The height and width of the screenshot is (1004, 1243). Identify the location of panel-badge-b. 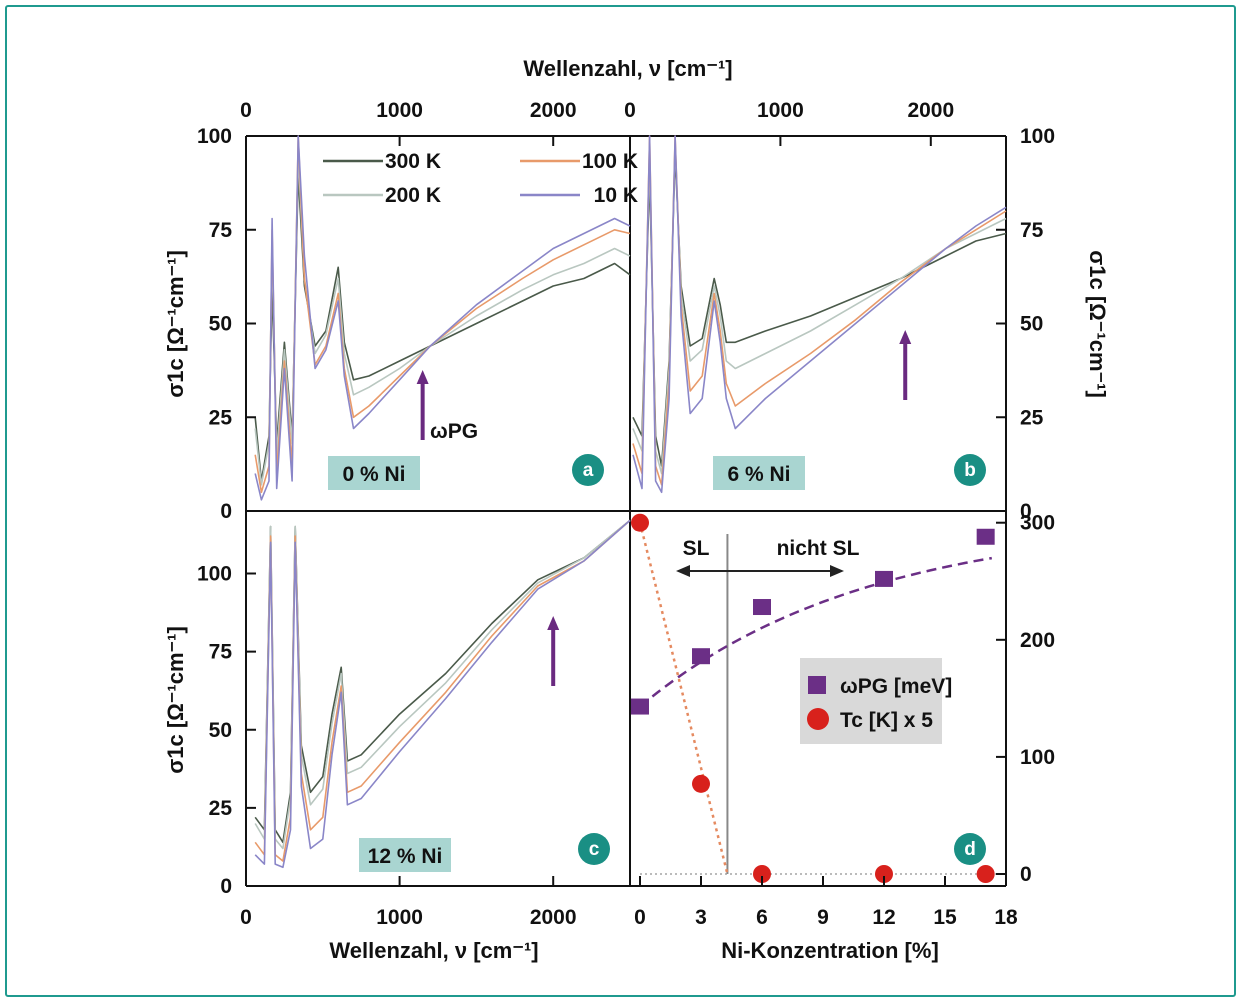
(970, 470).